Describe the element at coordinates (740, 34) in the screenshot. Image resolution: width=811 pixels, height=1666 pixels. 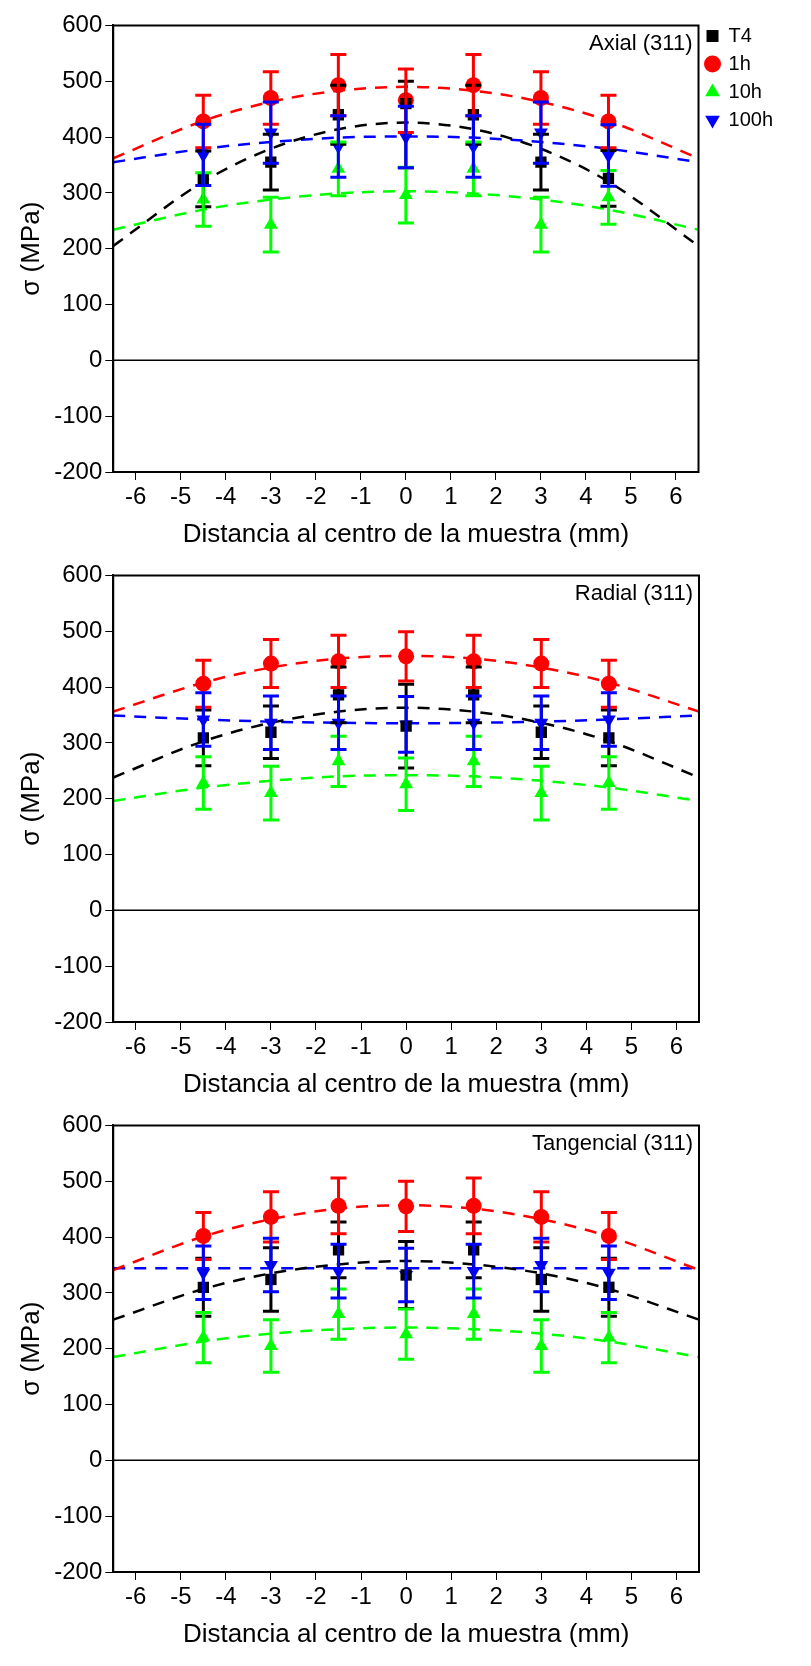
I see `legend-label: T4` at that location.